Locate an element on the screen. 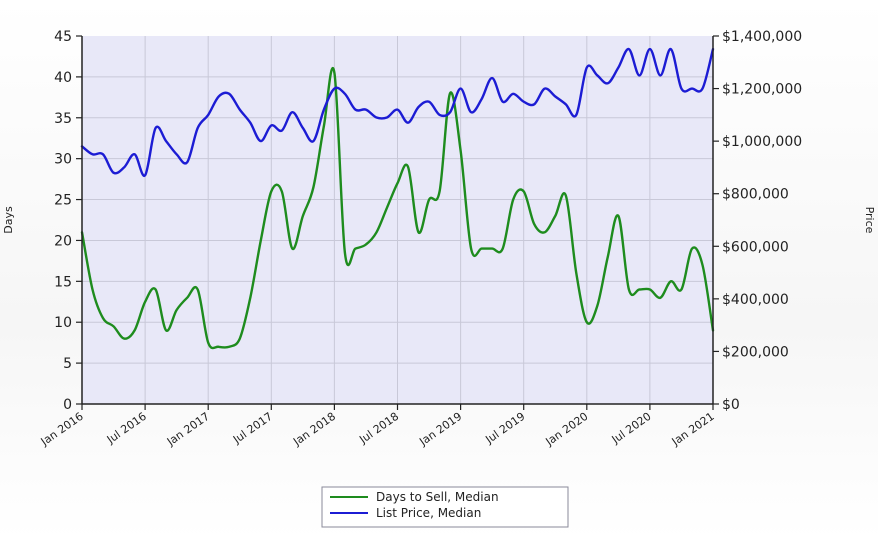  y-left-tick-label: 0 is located at coordinates (67, 405).